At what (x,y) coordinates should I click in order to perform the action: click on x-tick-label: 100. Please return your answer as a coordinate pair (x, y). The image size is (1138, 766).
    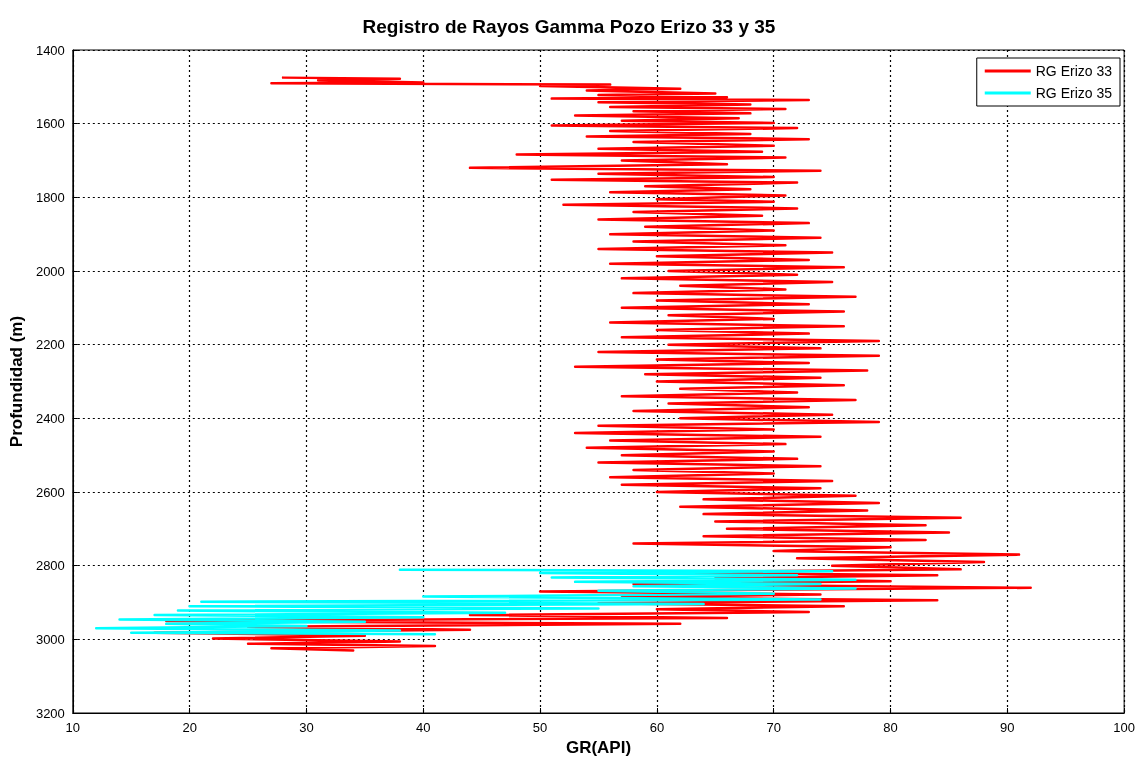
    Looking at the image, I should click on (1124, 727).